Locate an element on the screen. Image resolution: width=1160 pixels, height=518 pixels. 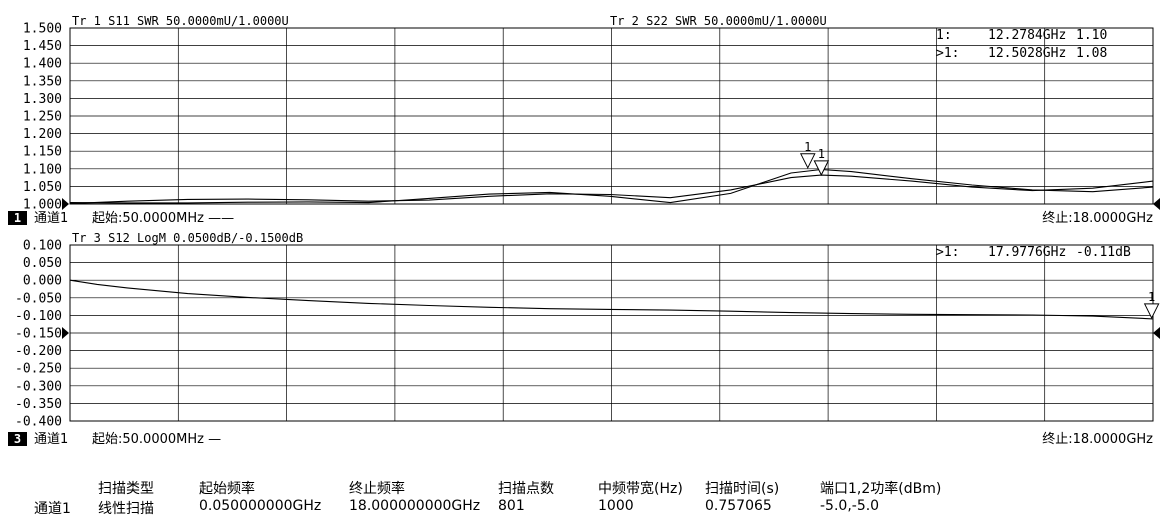
y-tick-label: -0.200 is located at coordinates (38, 351).